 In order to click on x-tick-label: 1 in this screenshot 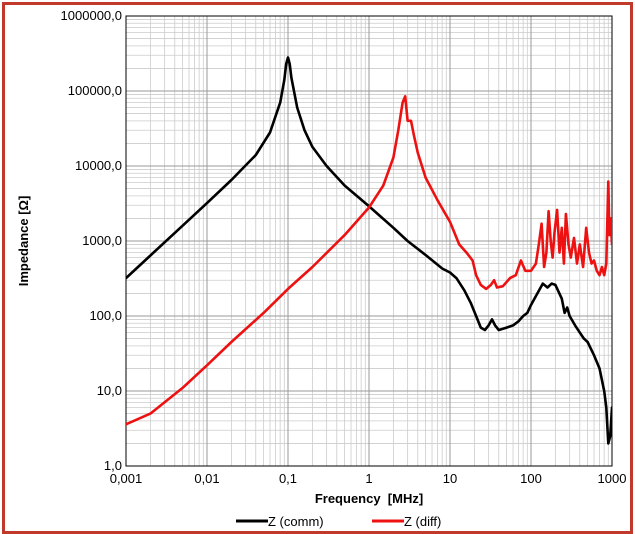, I will do `click(368, 478)`.